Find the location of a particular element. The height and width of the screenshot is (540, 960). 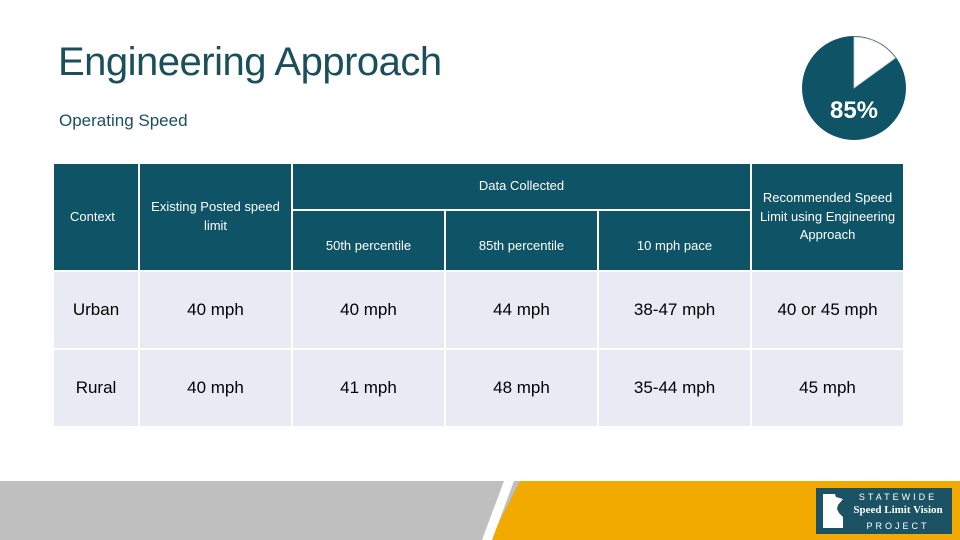

footer-gray-band is located at coordinates (260, 510).